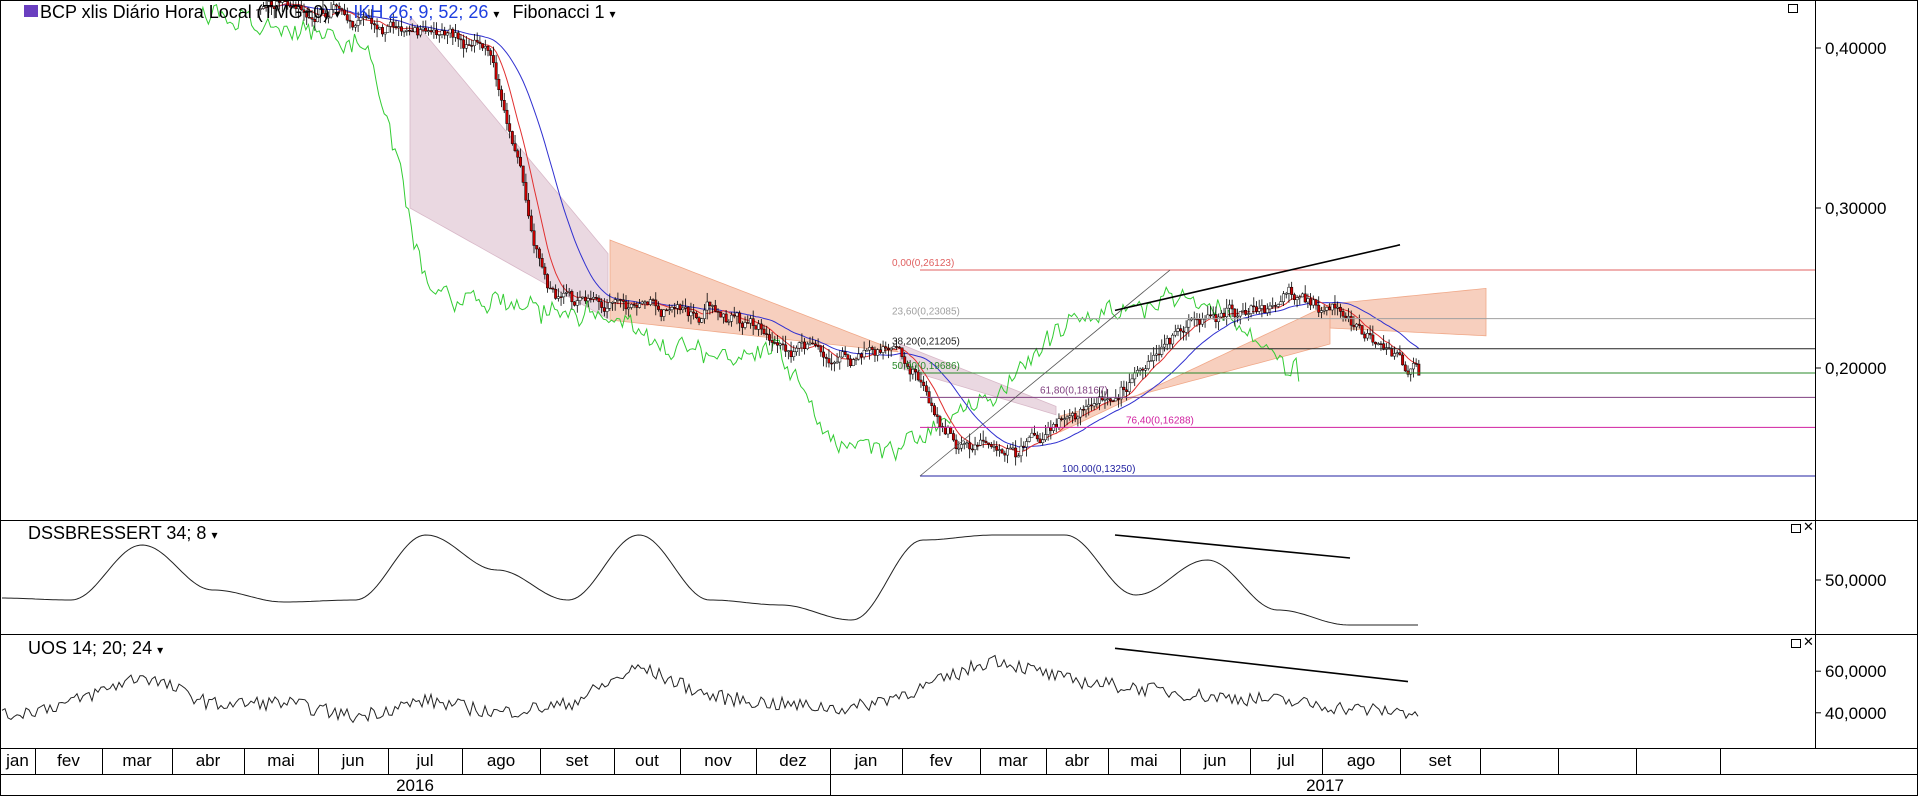 This screenshot has height=796, width=1918. What do you see at coordinates (421, 12) in the screenshot?
I see `ikh-label: IKH 26; 9; 52; 26` at bounding box center [421, 12].